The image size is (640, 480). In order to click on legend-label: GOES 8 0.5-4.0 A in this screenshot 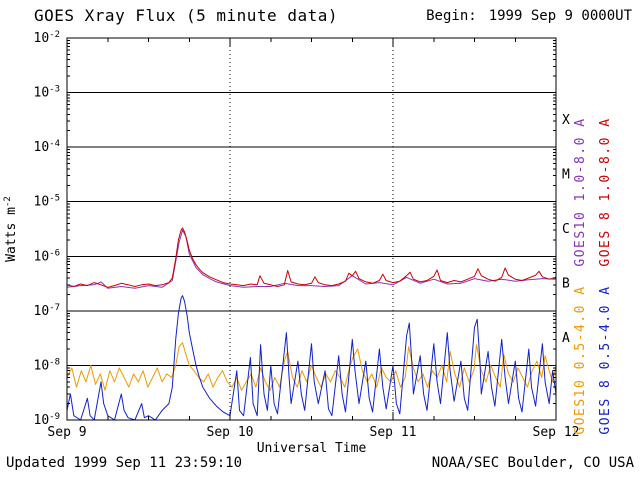, I will do `click(605, 359)`.